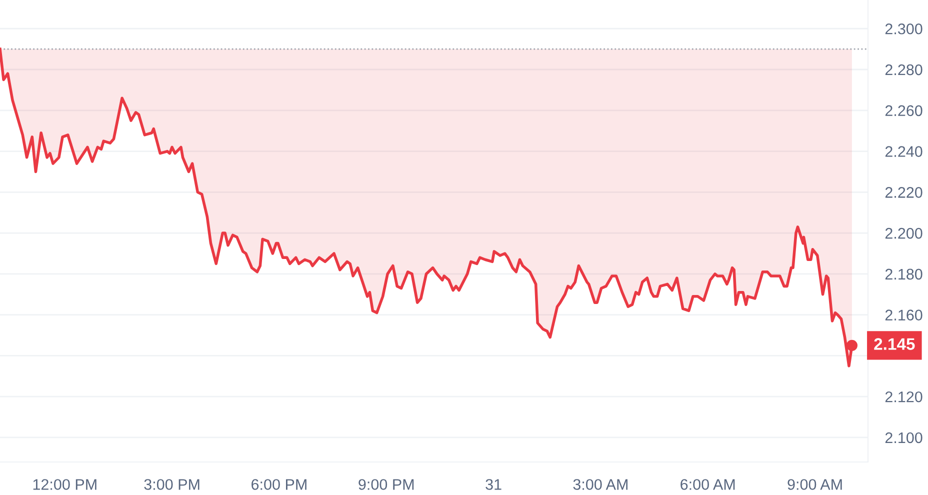 The width and height of the screenshot is (928, 495). Describe the element at coordinates (903, 233) in the screenshot. I see `y-tick-label: 2.200` at that location.